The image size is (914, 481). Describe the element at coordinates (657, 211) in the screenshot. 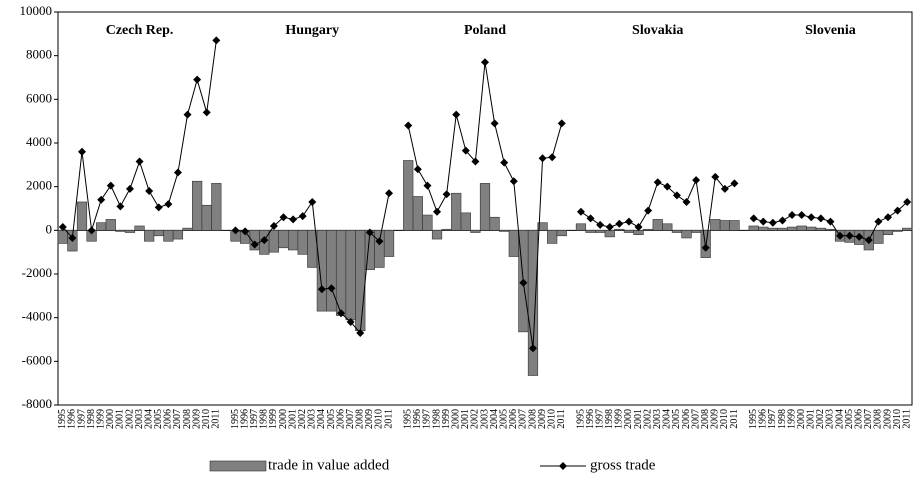

I see `line` at that location.